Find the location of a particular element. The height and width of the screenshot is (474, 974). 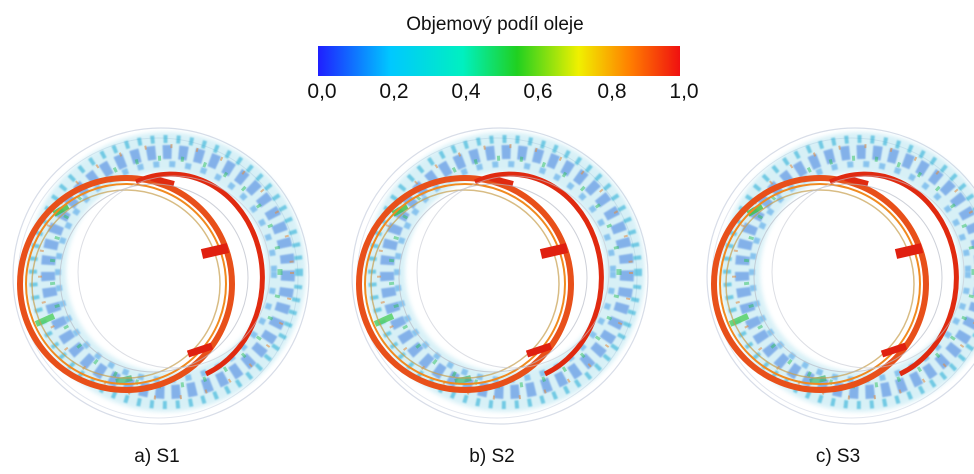

caption-s2: b) S2 is located at coordinates (492, 456).